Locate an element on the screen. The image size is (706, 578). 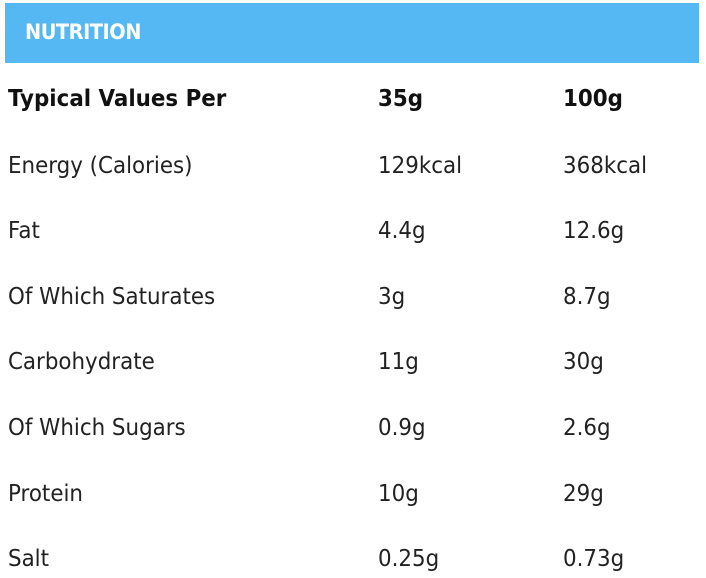
value-per-35g: 3g is located at coordinates (392, 296).